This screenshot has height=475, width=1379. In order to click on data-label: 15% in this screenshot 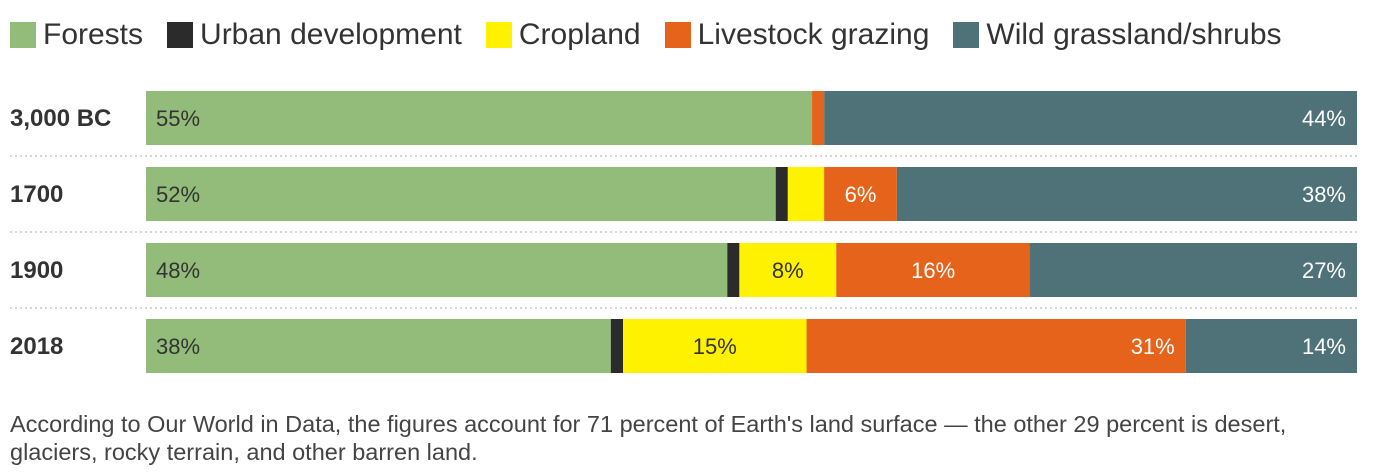, I will do `click(715, 346)`.